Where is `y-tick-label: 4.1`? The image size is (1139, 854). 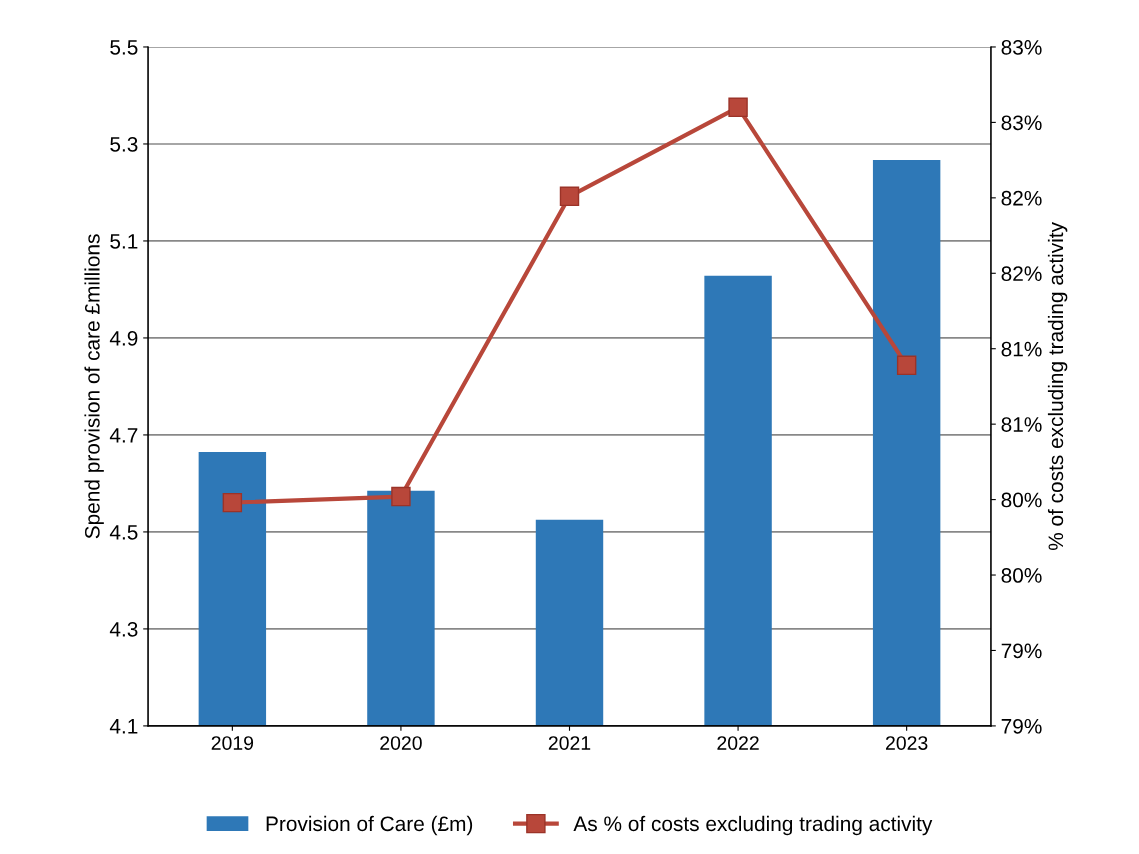 y-tick-label: 4.1 is located at coordinates (123, 726).